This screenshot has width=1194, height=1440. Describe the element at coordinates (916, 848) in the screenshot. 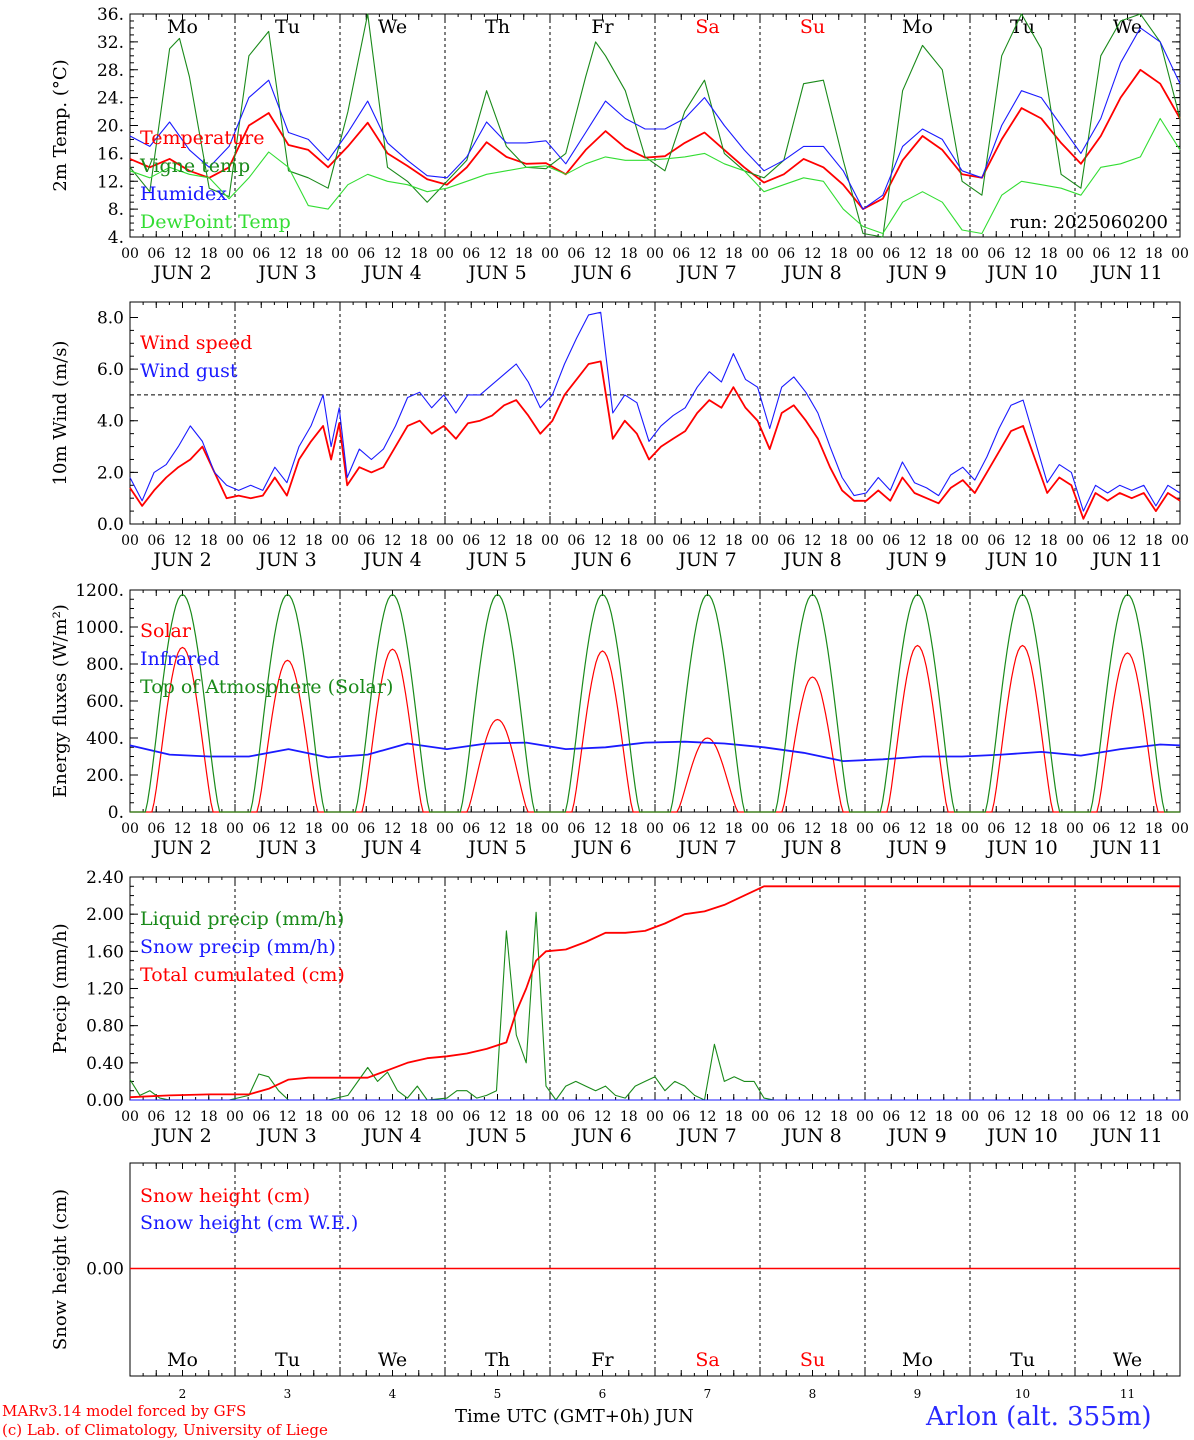

I see `date-label: JUN 9` at that location.